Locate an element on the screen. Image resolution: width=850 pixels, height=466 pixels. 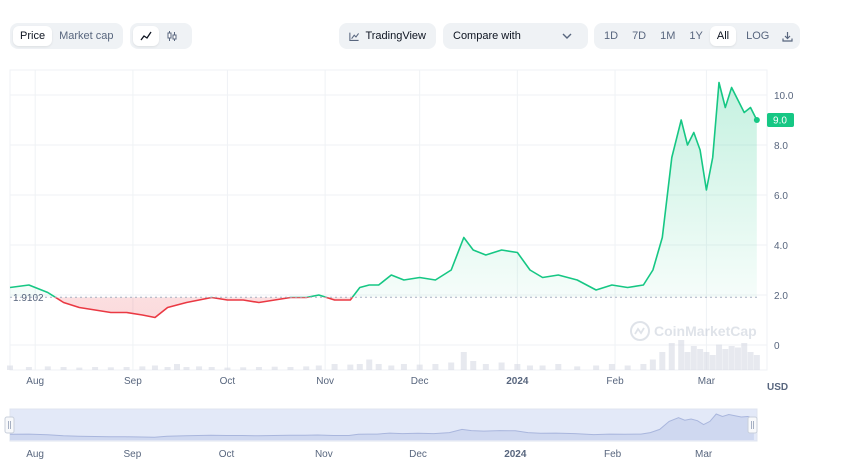
tradingview-icon is located at coordinates (354, 36).